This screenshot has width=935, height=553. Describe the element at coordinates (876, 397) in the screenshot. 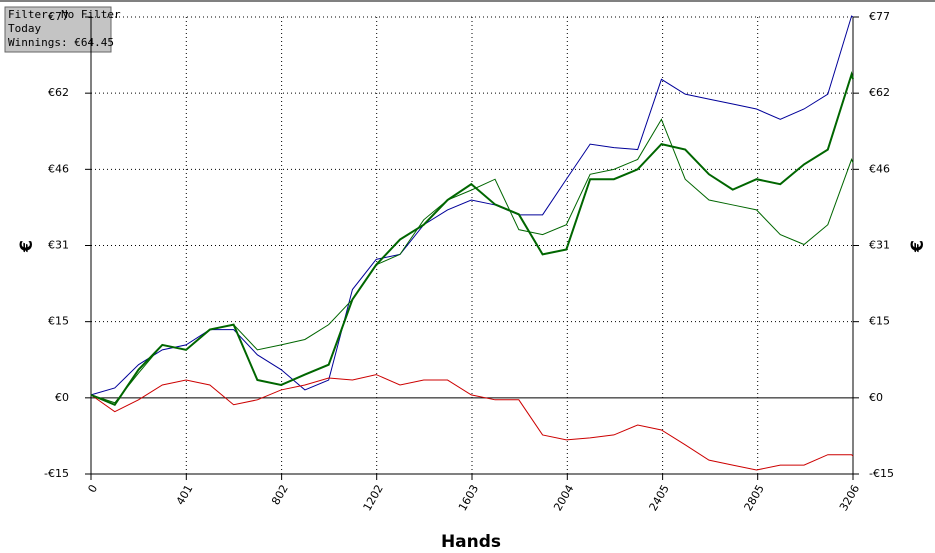

I see `y2-tick-label: €0` at that location.